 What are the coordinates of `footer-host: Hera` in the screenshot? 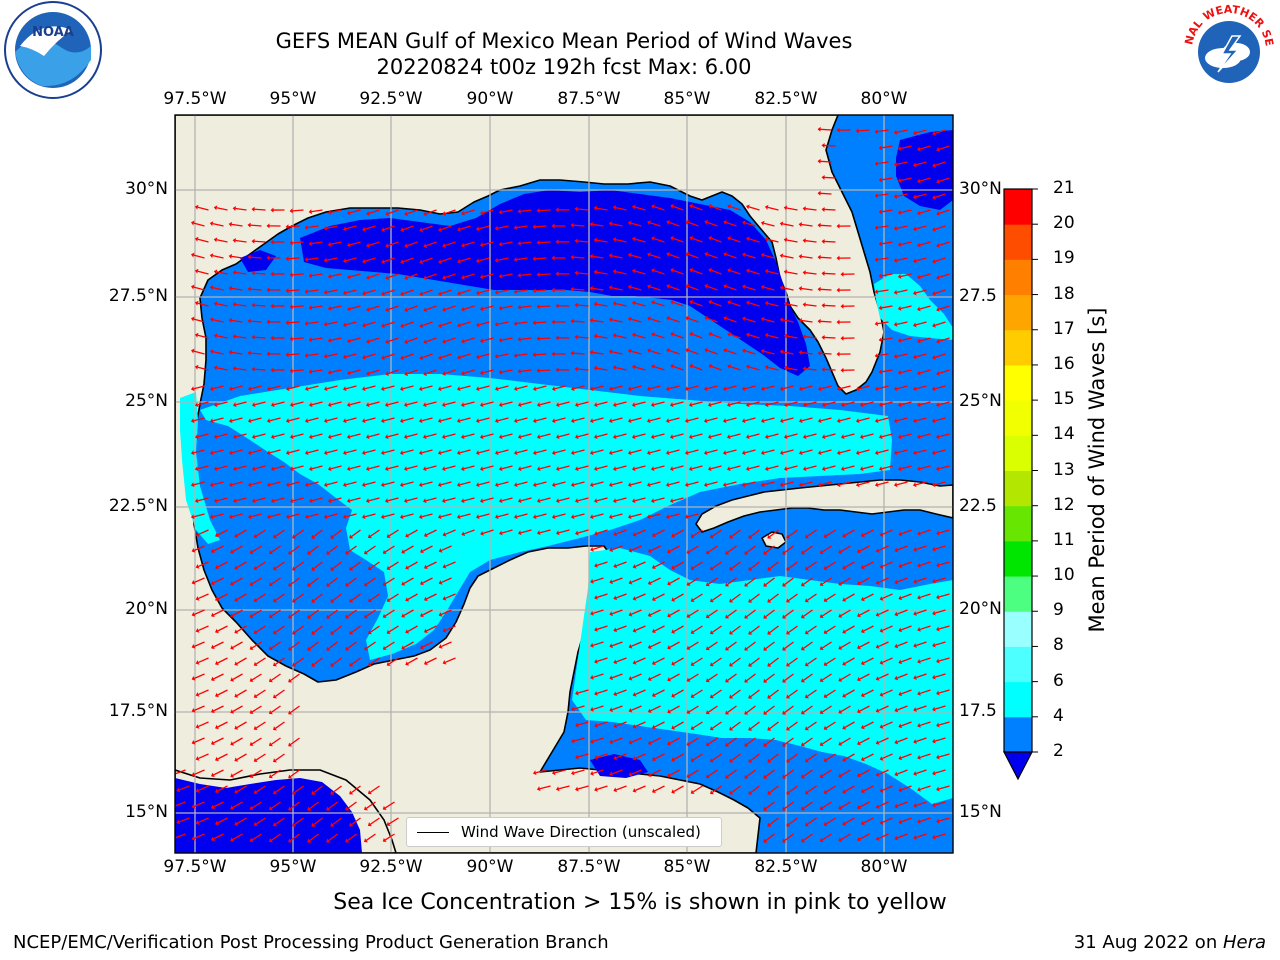 It's located at (1244, 942).